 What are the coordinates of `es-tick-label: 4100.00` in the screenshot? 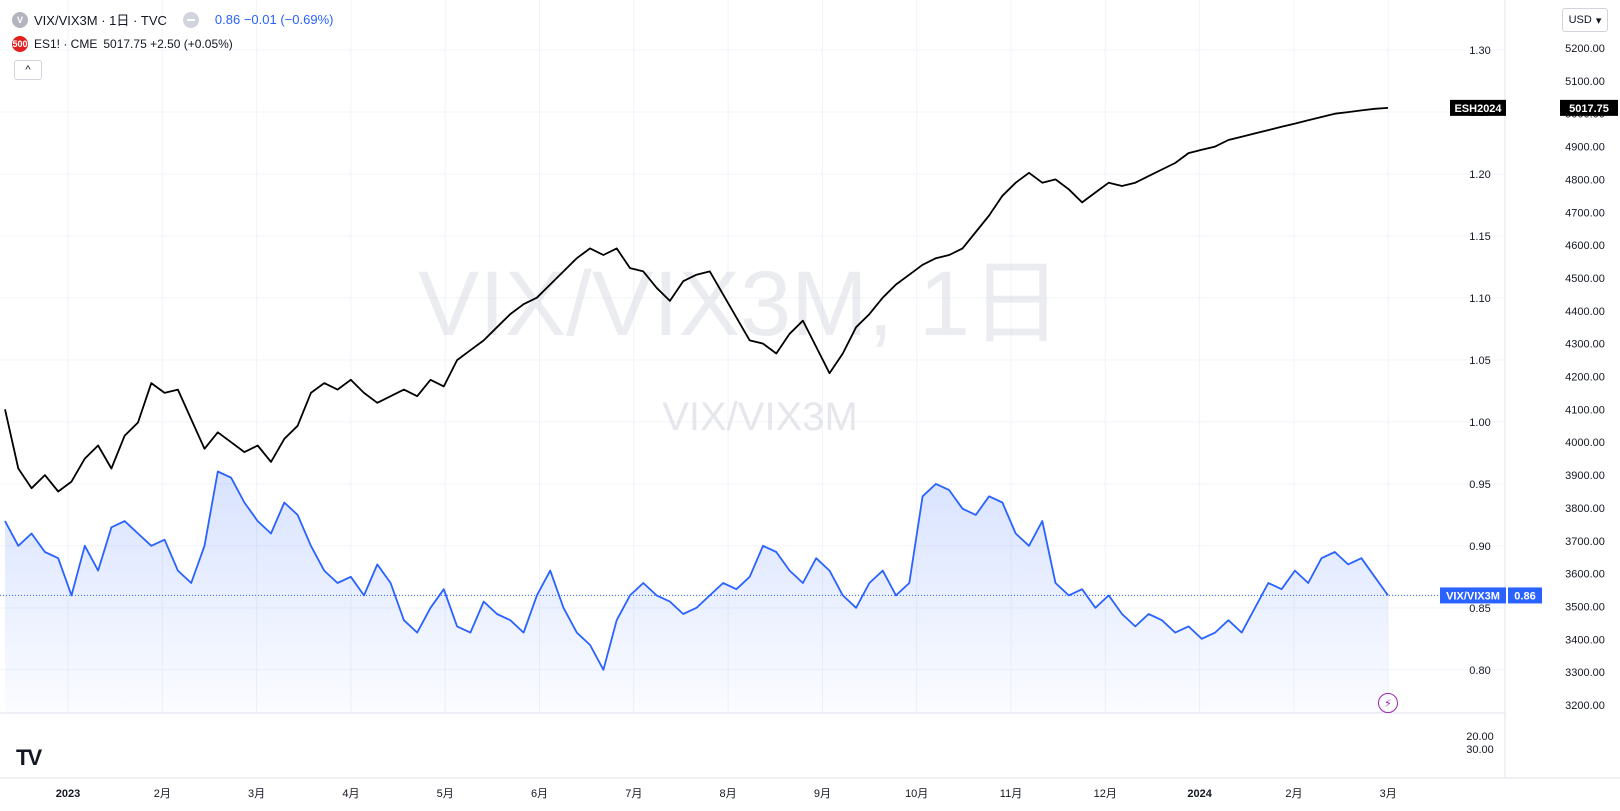 It's located at (1585, 410).